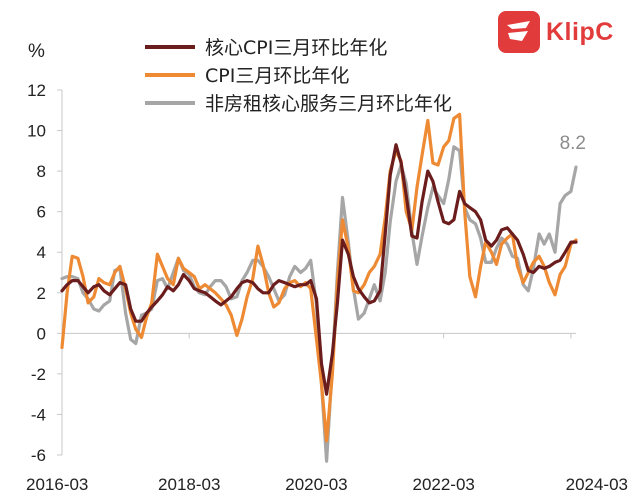 This screenshot has width=639, height=500. I want to click on klipc-logo-text: KlipC, so click(580, 31).